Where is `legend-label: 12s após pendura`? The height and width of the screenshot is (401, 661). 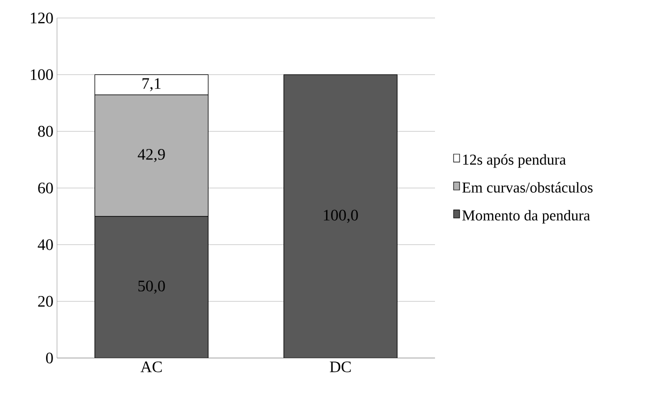
legend-label: 12s após pendura is located at coordinates (514, 161).